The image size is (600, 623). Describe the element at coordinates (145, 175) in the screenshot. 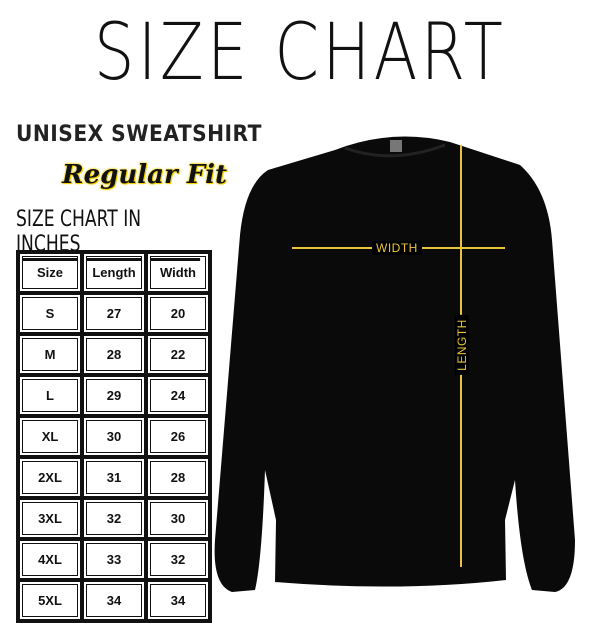

I see `fit-label: Regular Fit` at that location.